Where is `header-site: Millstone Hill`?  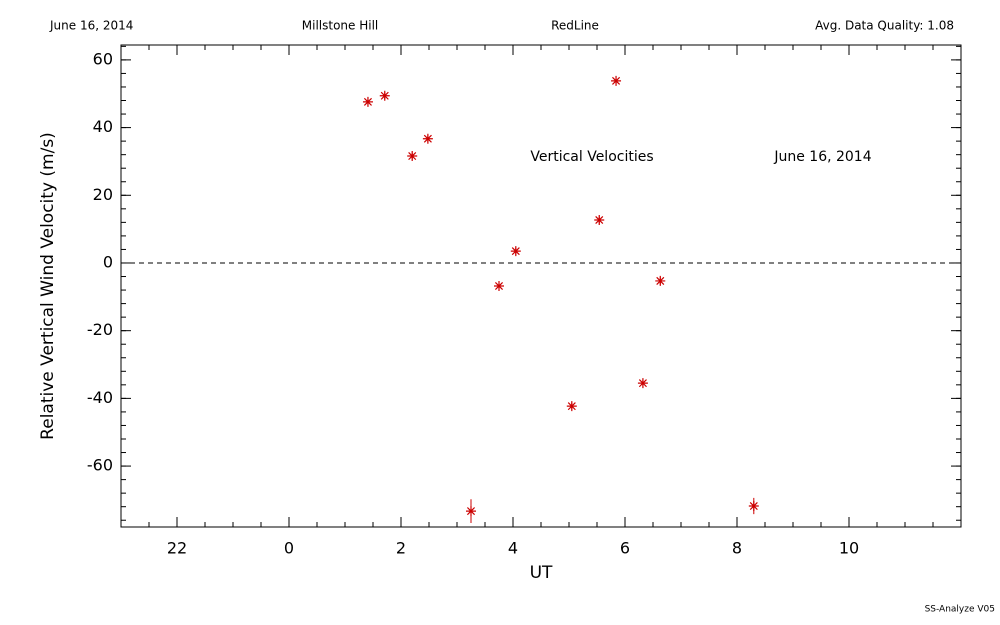 header-site: Millstone Hill is located at coordinates (340, 26).